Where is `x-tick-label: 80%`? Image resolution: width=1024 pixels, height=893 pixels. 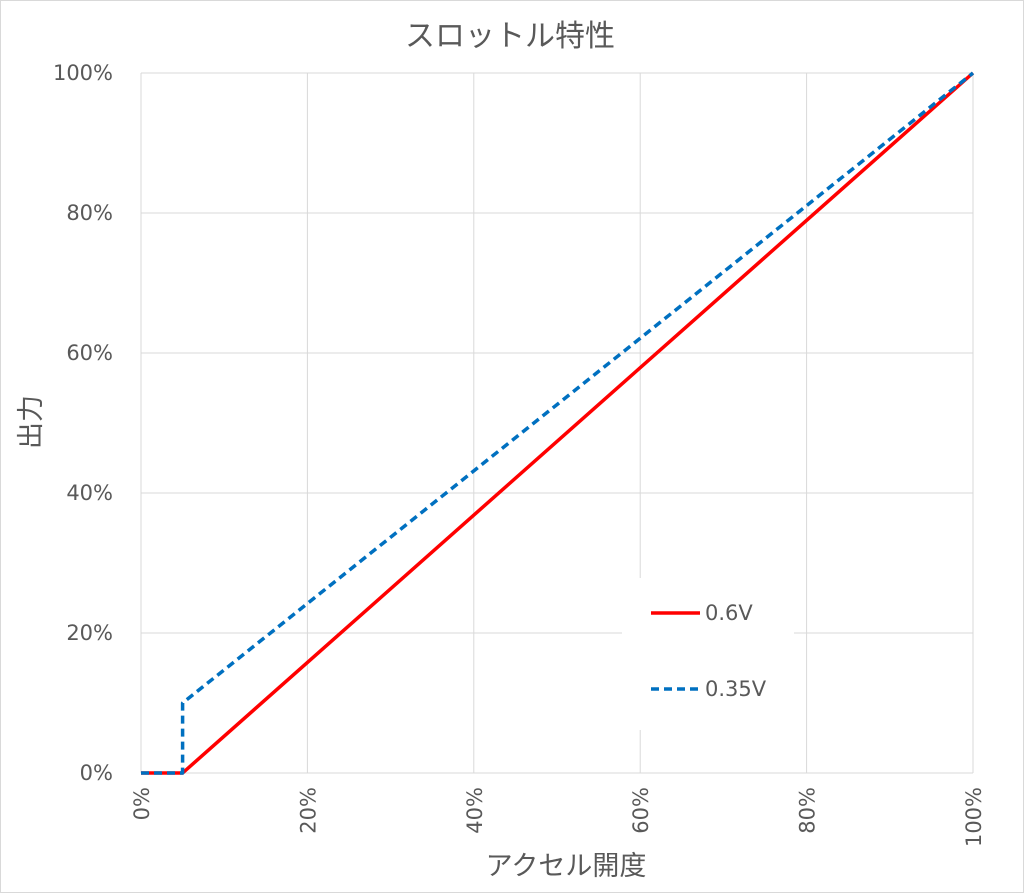 x-tick-label: 80% is located at coordinates (808, 810).